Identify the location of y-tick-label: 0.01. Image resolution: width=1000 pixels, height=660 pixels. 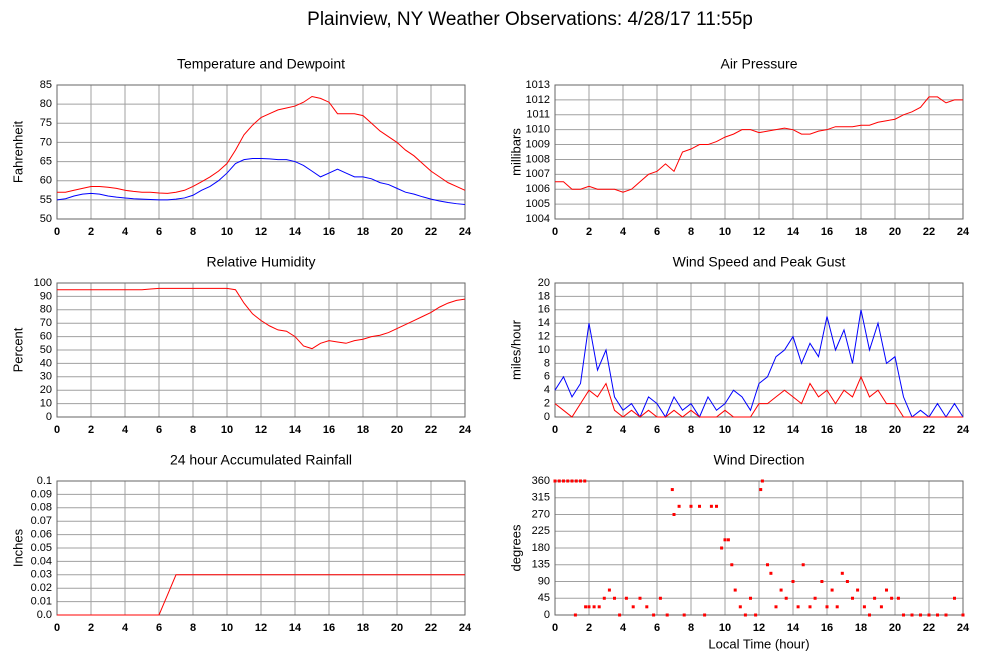
(41, 602).